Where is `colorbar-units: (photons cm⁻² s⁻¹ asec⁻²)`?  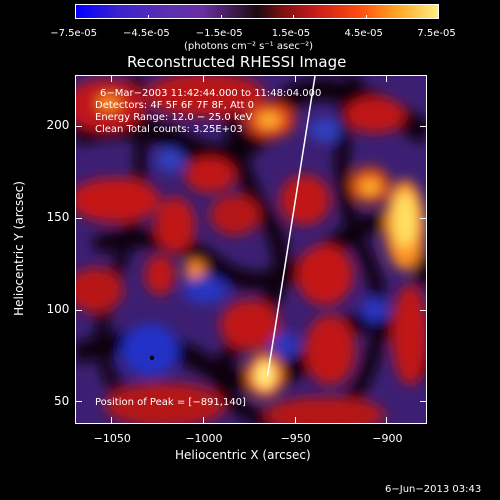
colorbar-units: (photons cm⁻² s⁻¹ asec⁻²) is located at coordinates (249, 46).